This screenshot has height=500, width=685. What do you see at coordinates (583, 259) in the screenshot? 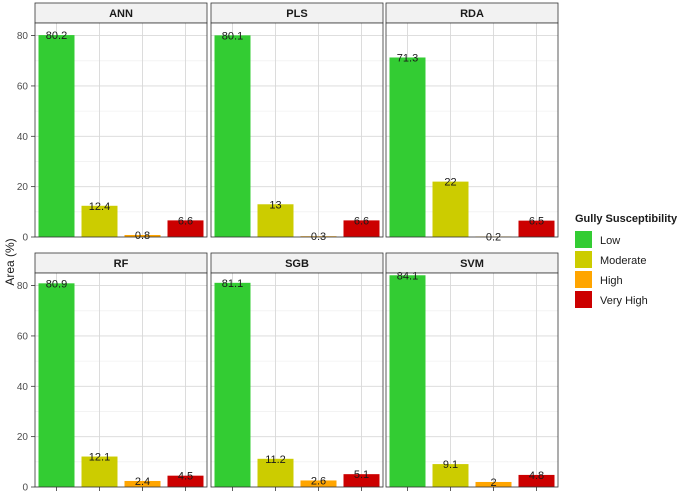
I see `legend-swatch-moderate` at bounding box center [583, 259].